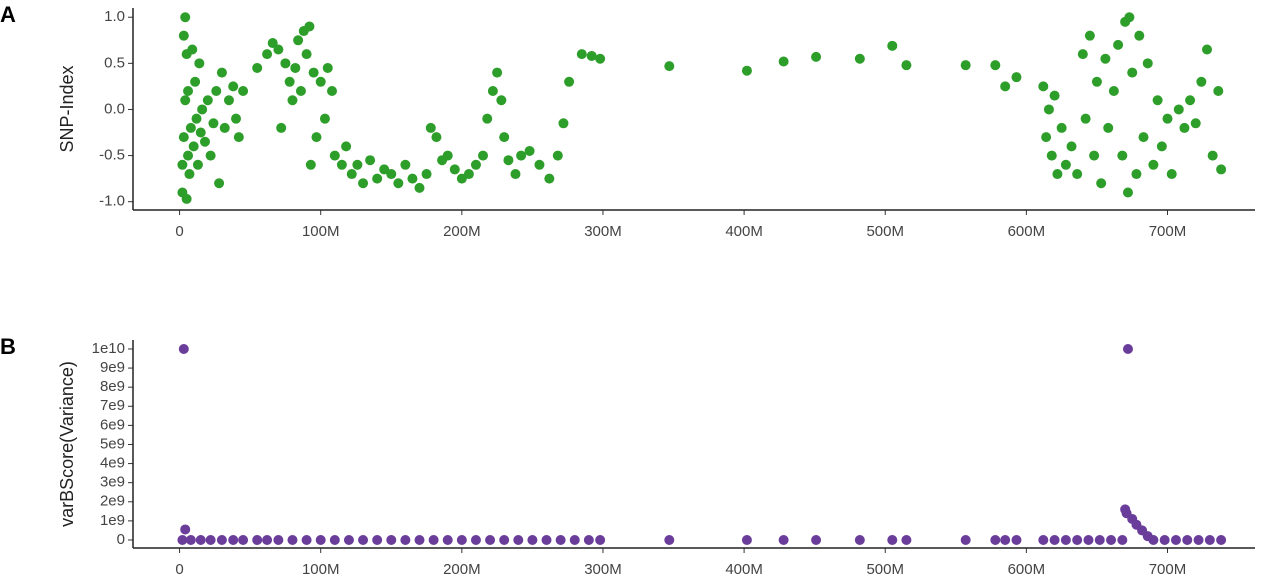 The image size is (1270, 582). Describe the element at coordinates (67, 444) in the screenshot. I see `y-axis-label: varBScore(Variance)` at that location.